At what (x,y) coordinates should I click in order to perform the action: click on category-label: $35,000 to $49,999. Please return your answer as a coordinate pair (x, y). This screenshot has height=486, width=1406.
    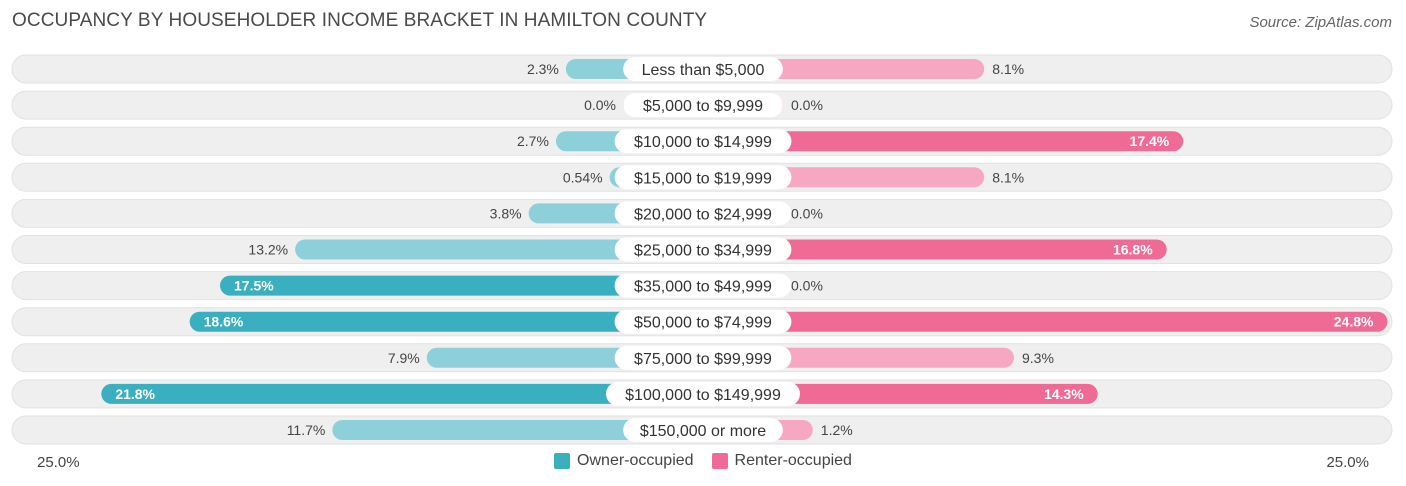
    Looking at the image, I should click on (703, 287).